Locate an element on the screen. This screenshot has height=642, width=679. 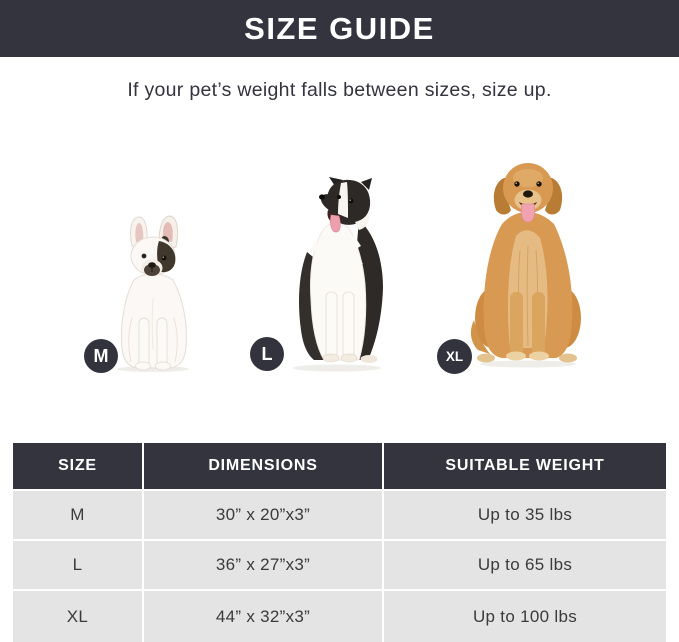
border-collie-photo is located at coordinates (338, 274).